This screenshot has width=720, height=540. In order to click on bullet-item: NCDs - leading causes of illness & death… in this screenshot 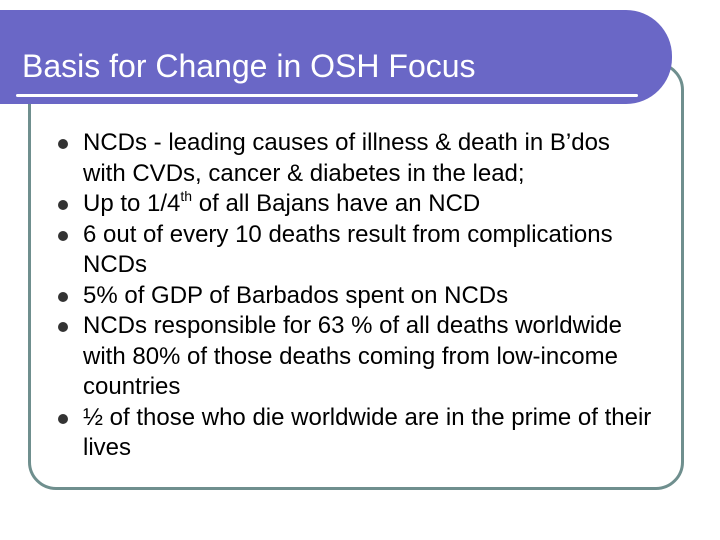, I will do `click(358, 158)`.